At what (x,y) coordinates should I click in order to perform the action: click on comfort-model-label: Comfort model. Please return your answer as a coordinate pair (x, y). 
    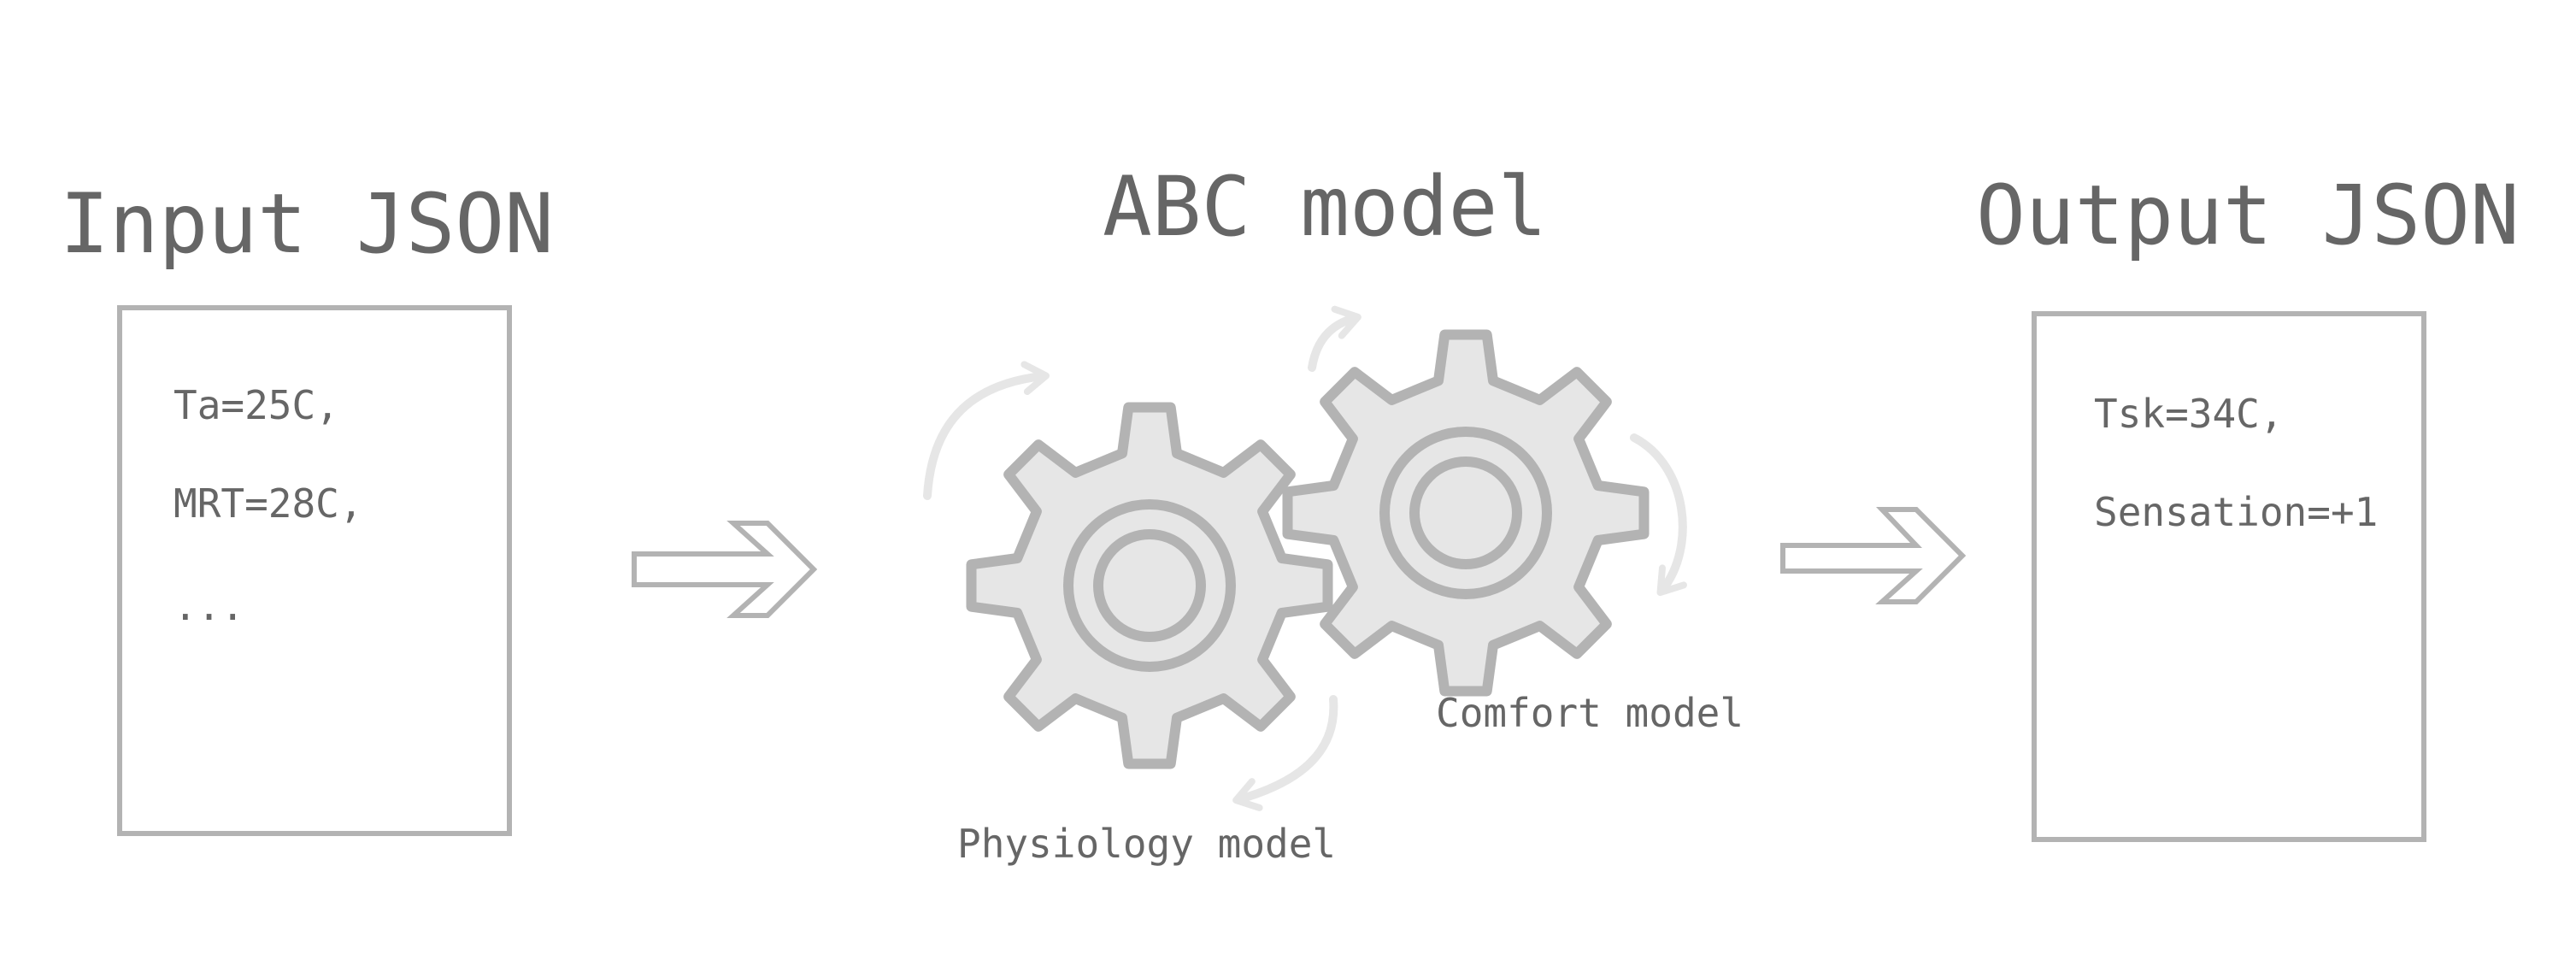
    Looking at the image, I should click on (1590, 713).